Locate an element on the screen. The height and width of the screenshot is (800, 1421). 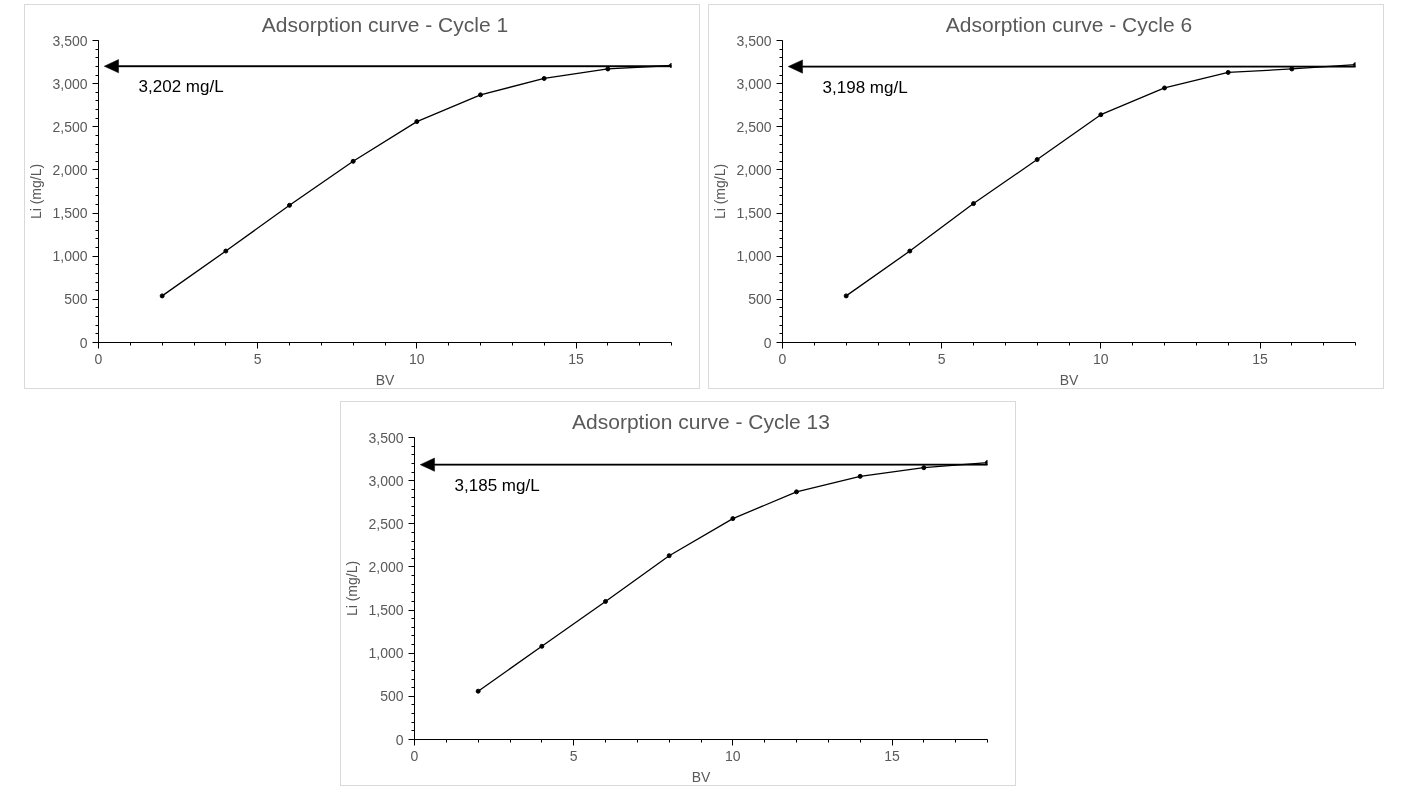
chart-title: Adsorption curve - Cycle 1 is located at coordinates (385, 24).